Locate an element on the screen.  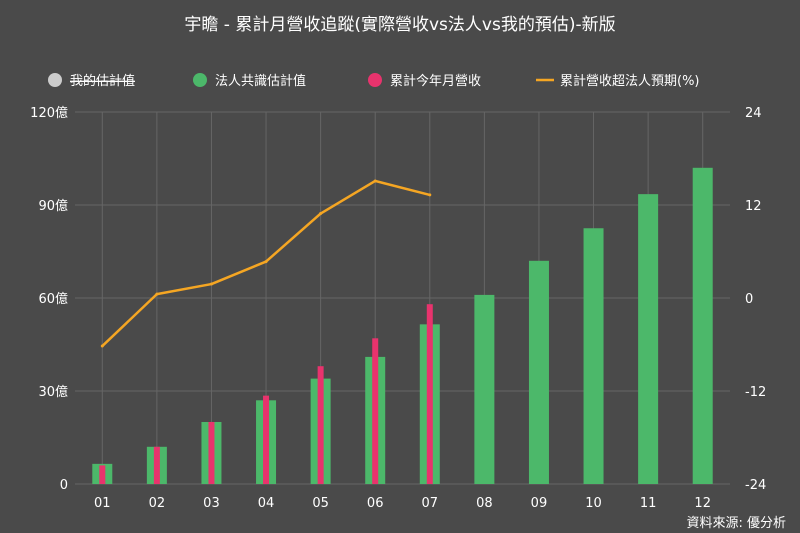
x-tick-label: 09 is located at coordinates (539, 503).